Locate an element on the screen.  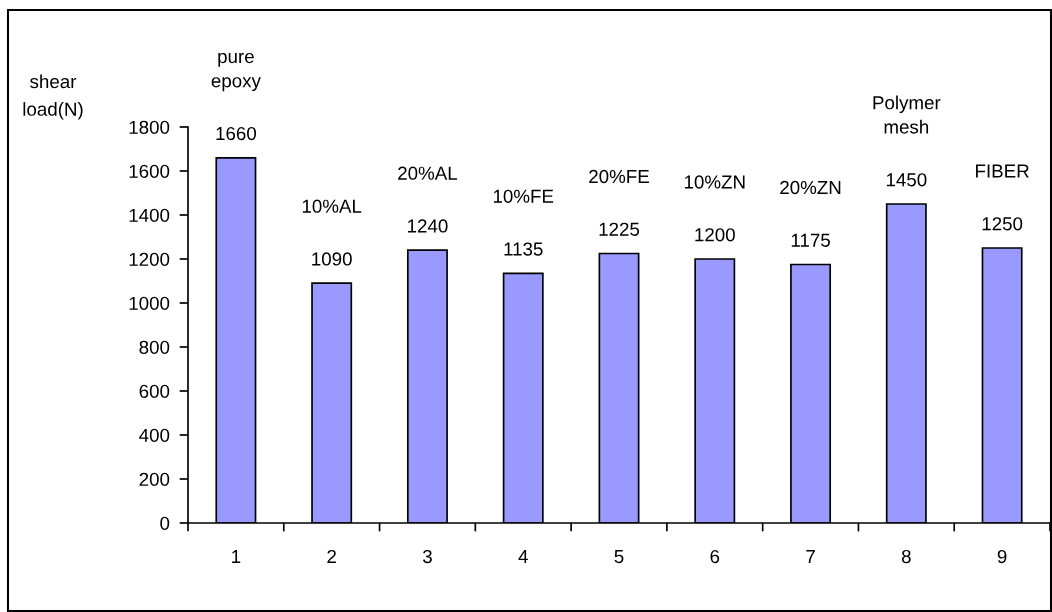
x-tick-label: 7 is located at coordinates (810, 556).